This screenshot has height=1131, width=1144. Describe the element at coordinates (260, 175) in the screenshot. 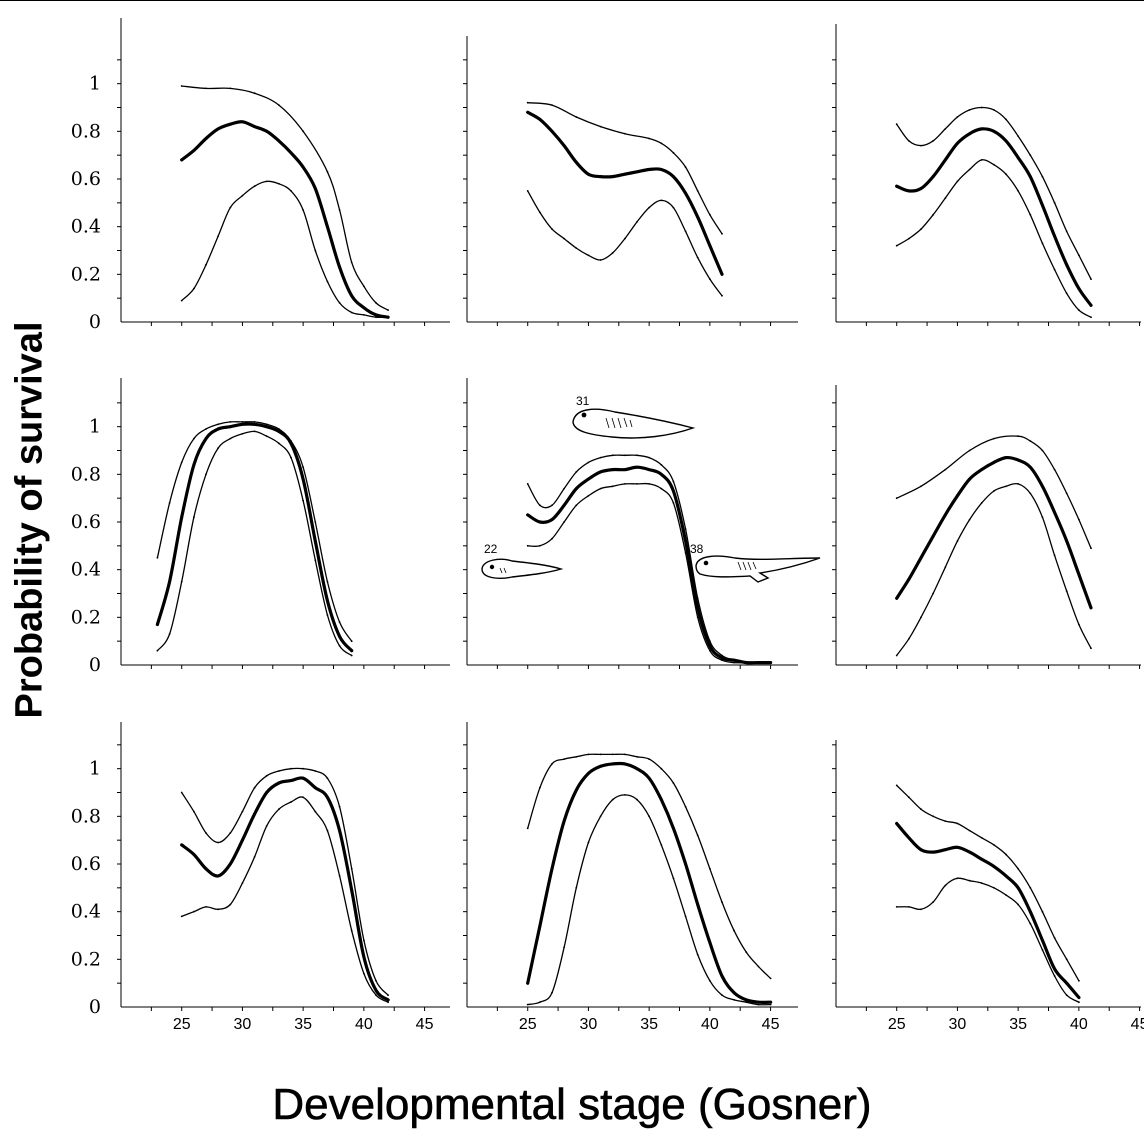

I see `panel-row1-col1: 0 0.2 0.4 0.6 0.8 1` at that location.